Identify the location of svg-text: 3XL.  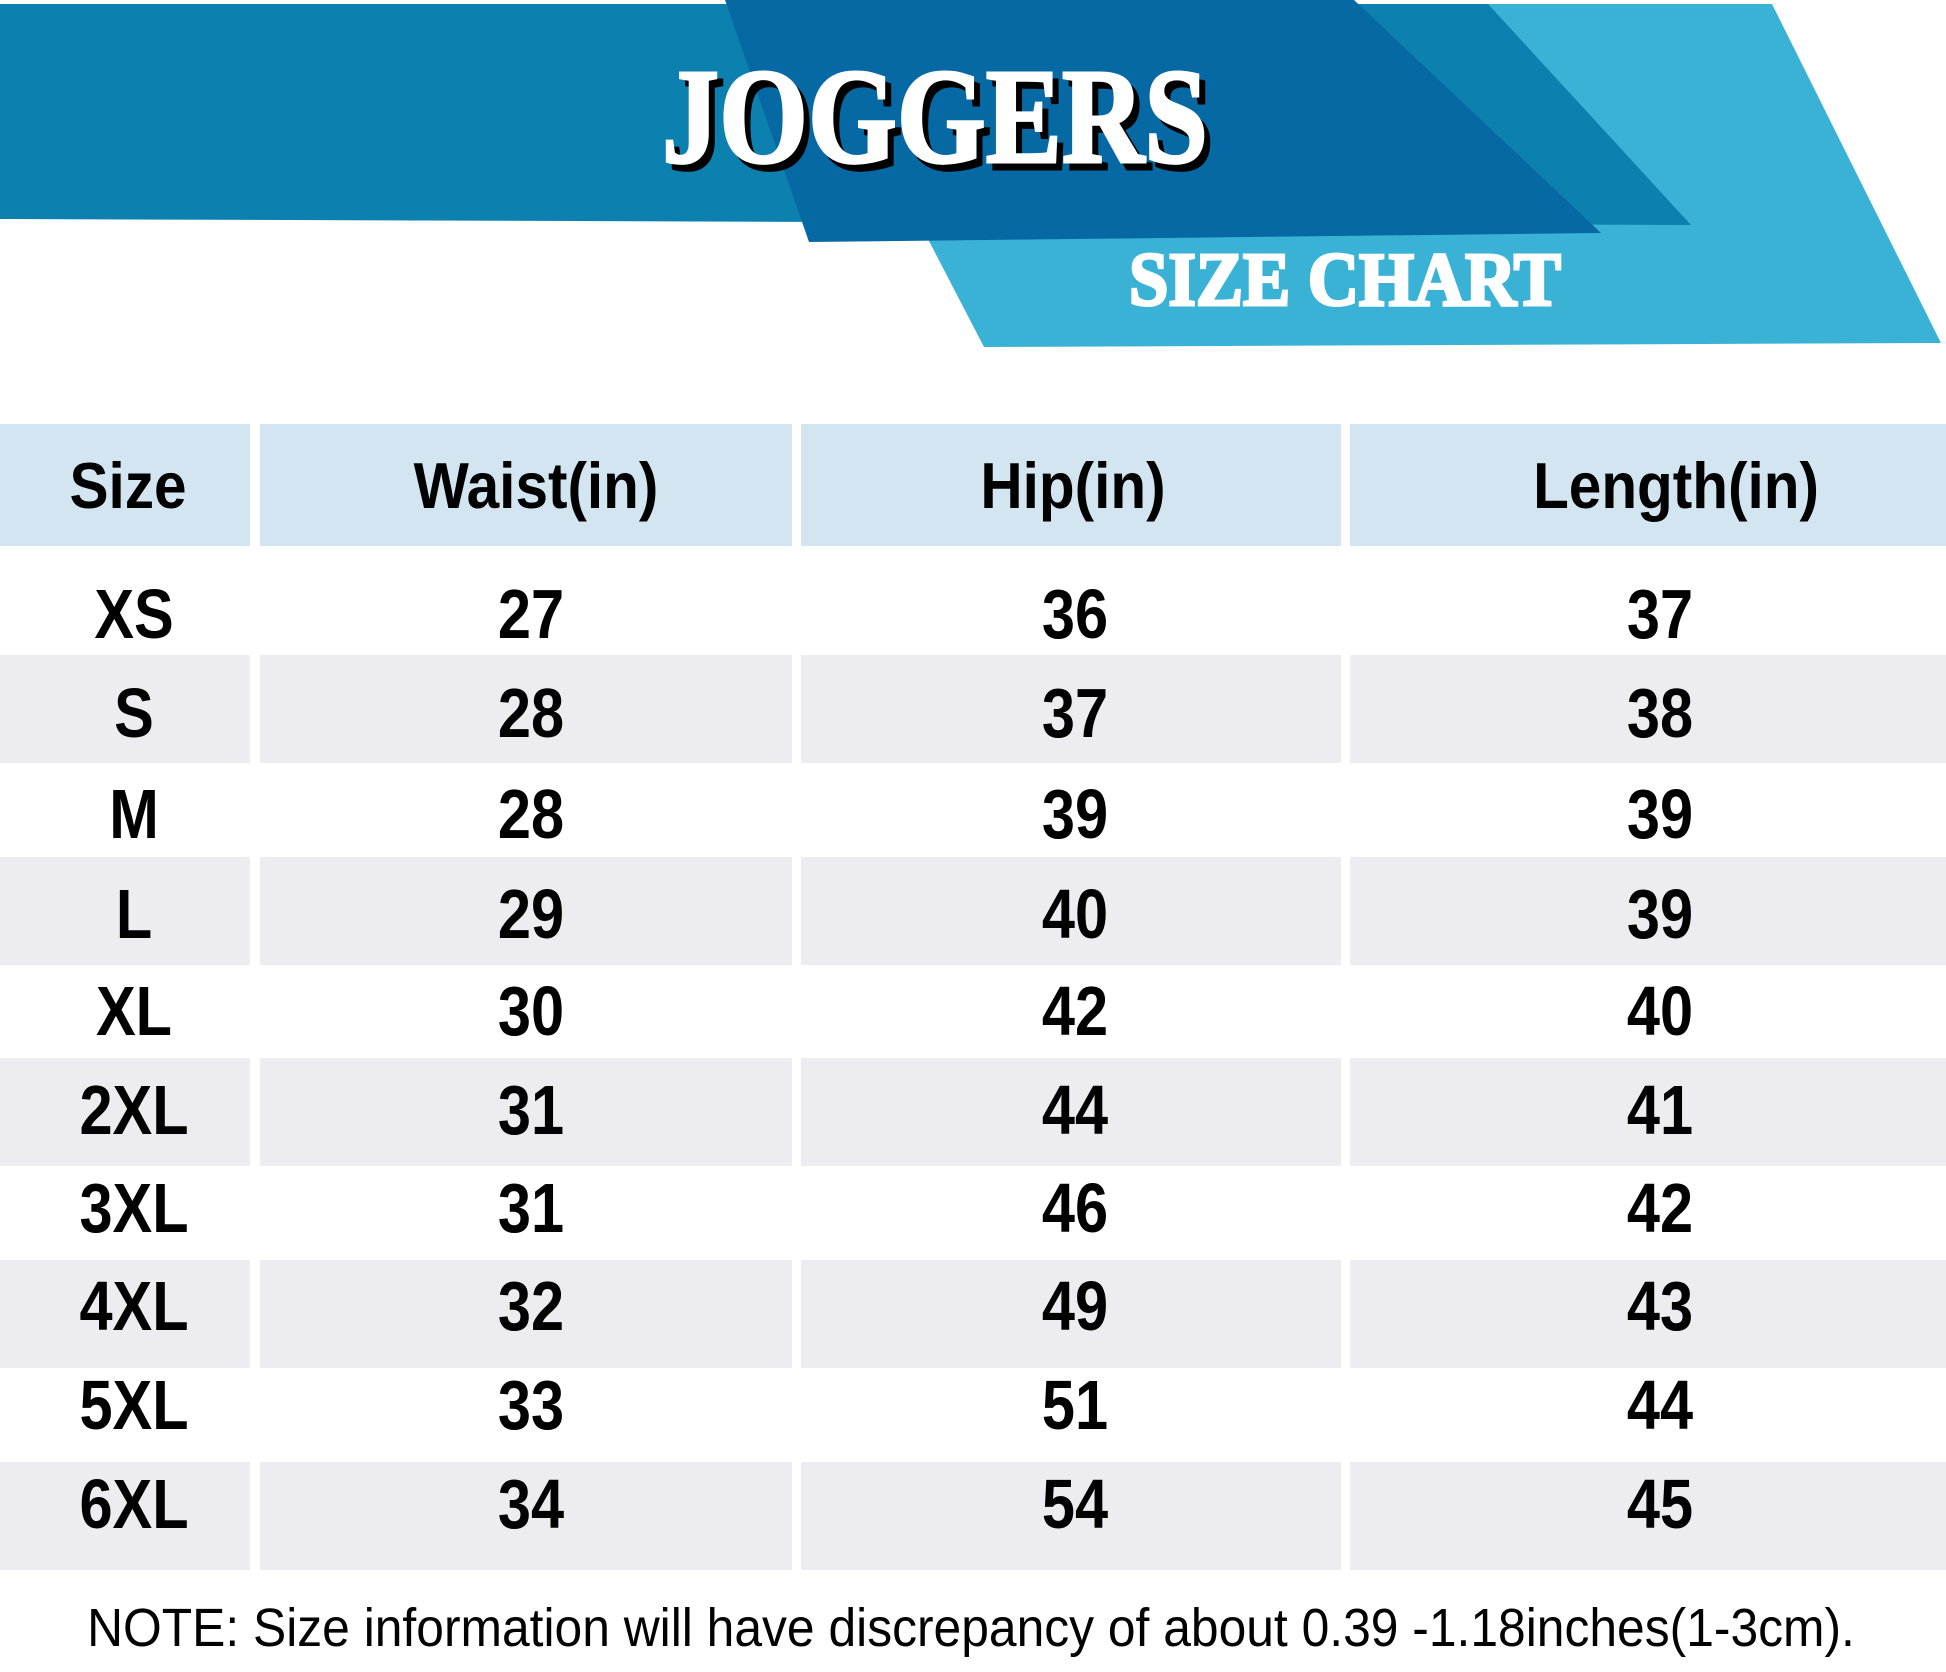
(133, 1207).